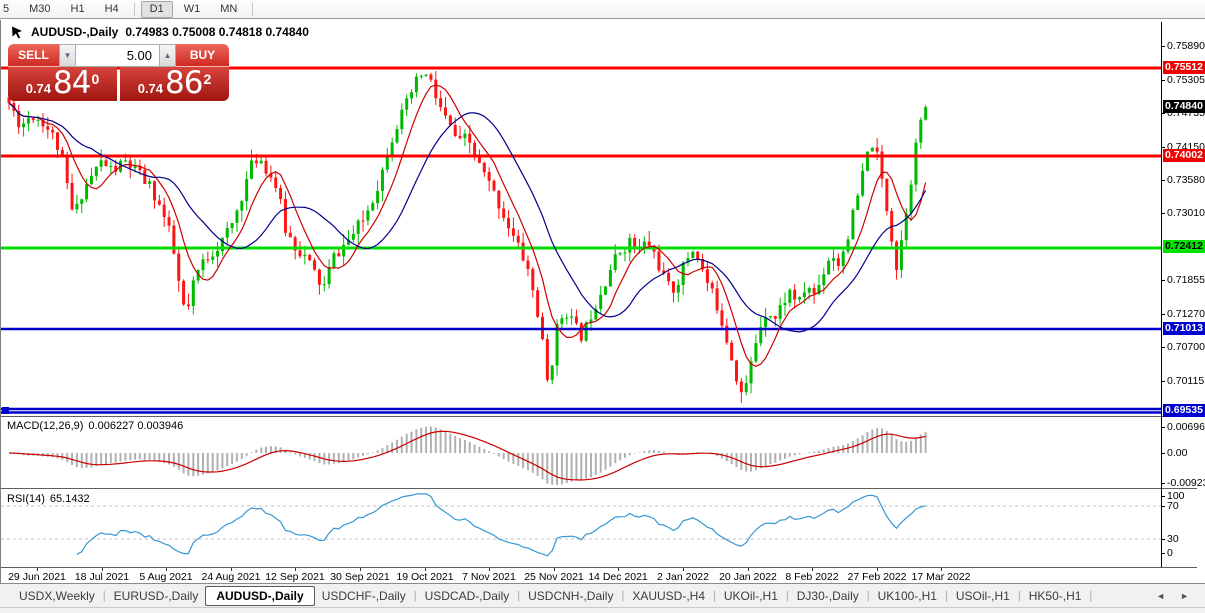  I want to click on rsi-axis-label: 30, so click(1173, 539).